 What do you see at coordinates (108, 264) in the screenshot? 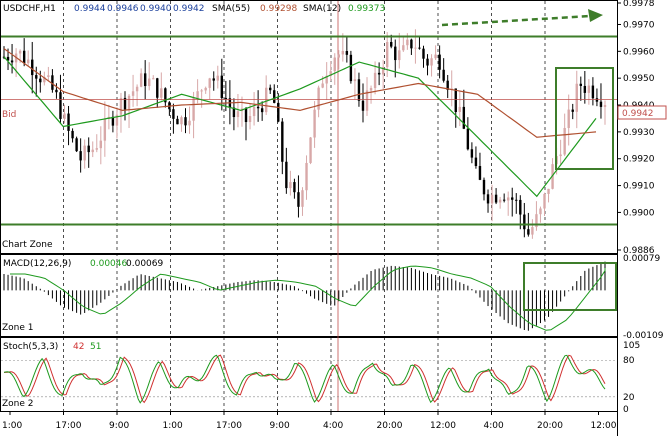
I see `macd-main-value: 0.00046` at bounding box center [108, 264].